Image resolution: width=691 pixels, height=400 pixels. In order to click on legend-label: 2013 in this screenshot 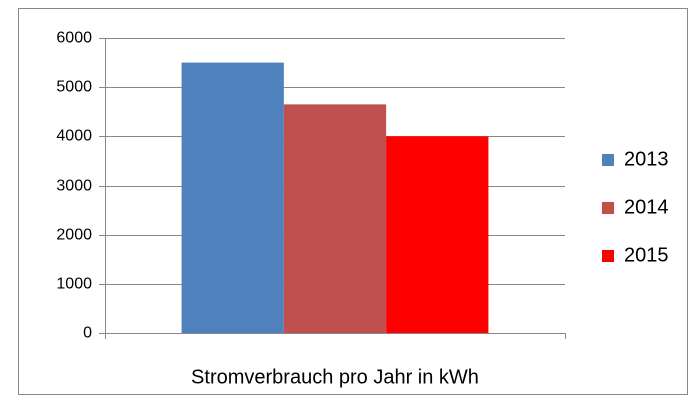, I will do `click(646, 159)`.